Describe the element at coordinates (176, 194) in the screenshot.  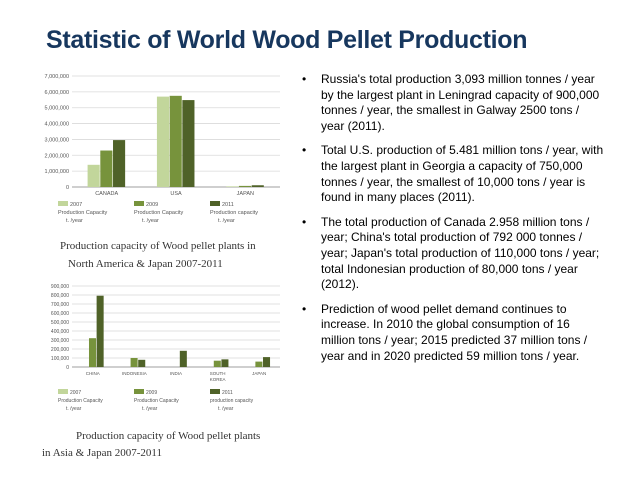
I see `x-tick-label: USA` at that location.